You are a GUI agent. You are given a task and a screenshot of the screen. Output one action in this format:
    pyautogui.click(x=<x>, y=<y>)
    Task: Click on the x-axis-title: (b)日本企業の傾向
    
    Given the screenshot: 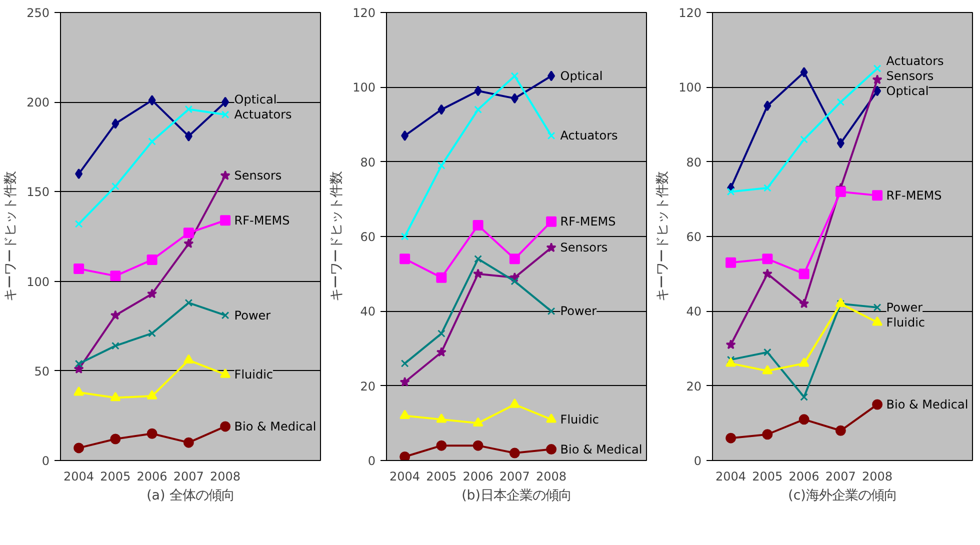 What is the action you would take?
    pyautogui.click(x=517, y=496)
    